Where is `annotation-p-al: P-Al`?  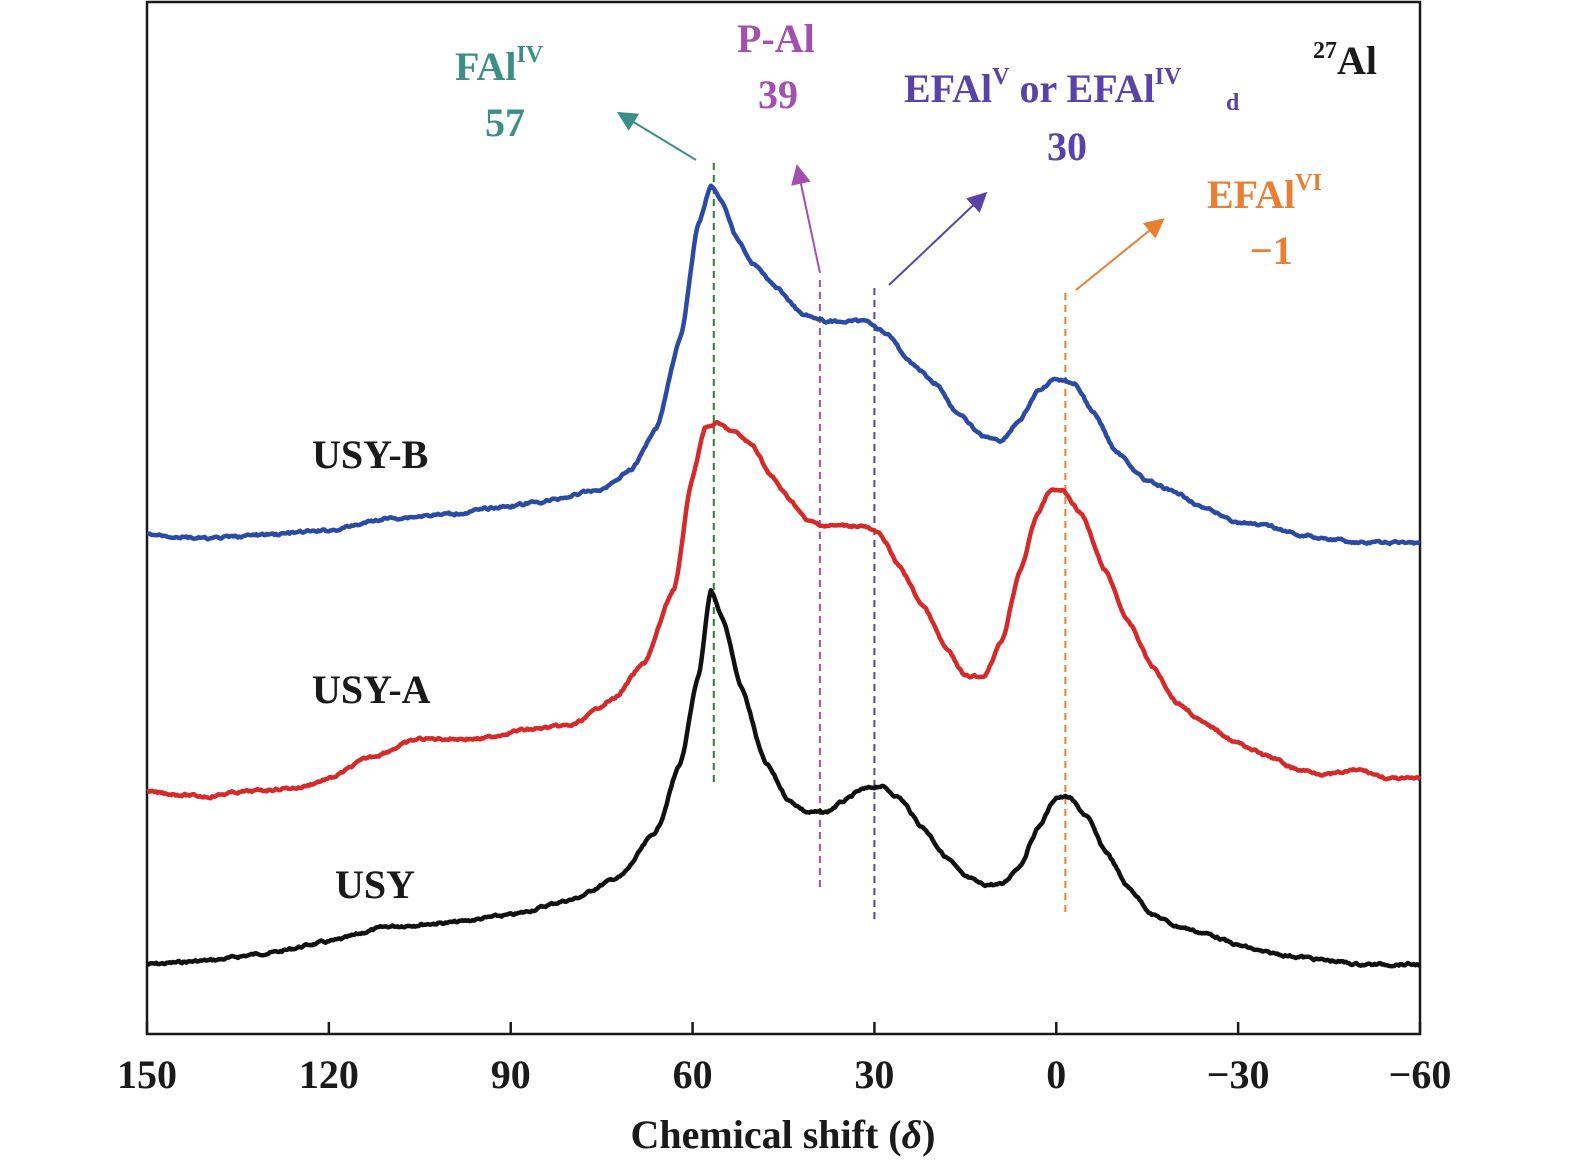 annotation-p-al: P-Al is located at coordinates (776, 38).